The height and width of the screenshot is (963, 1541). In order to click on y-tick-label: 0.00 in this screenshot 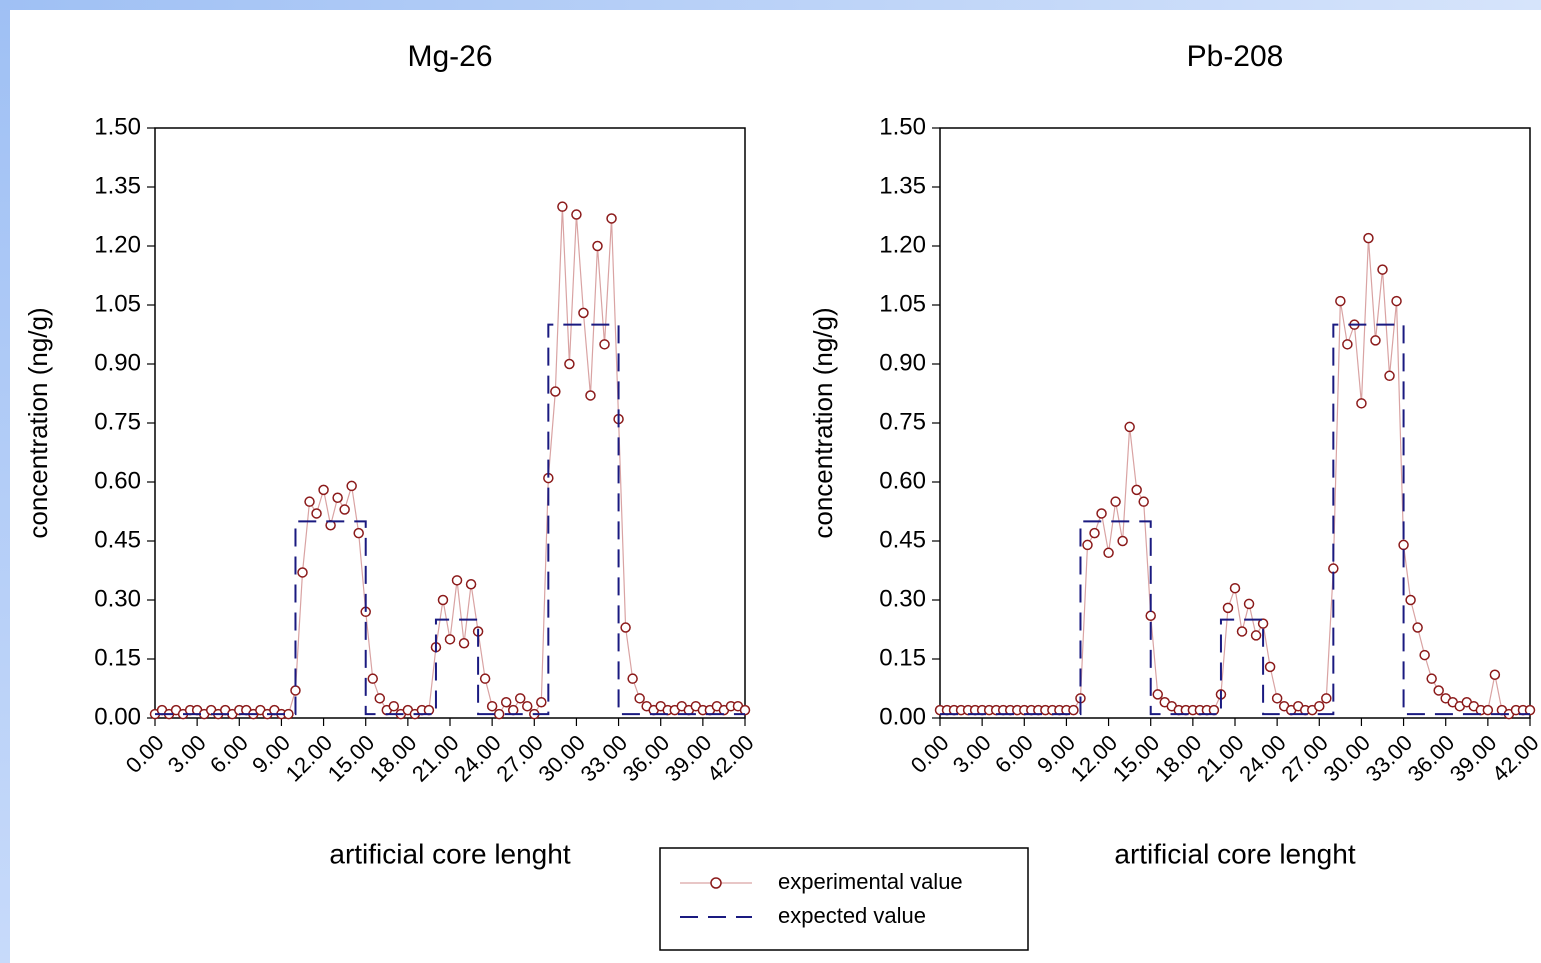, I will do `click(902, 716)`.